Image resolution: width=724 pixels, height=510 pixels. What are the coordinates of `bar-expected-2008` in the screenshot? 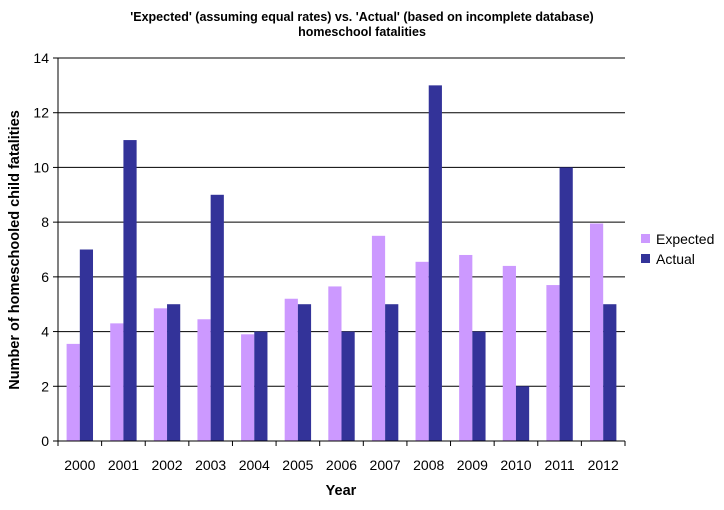 It's located at (422, 351).